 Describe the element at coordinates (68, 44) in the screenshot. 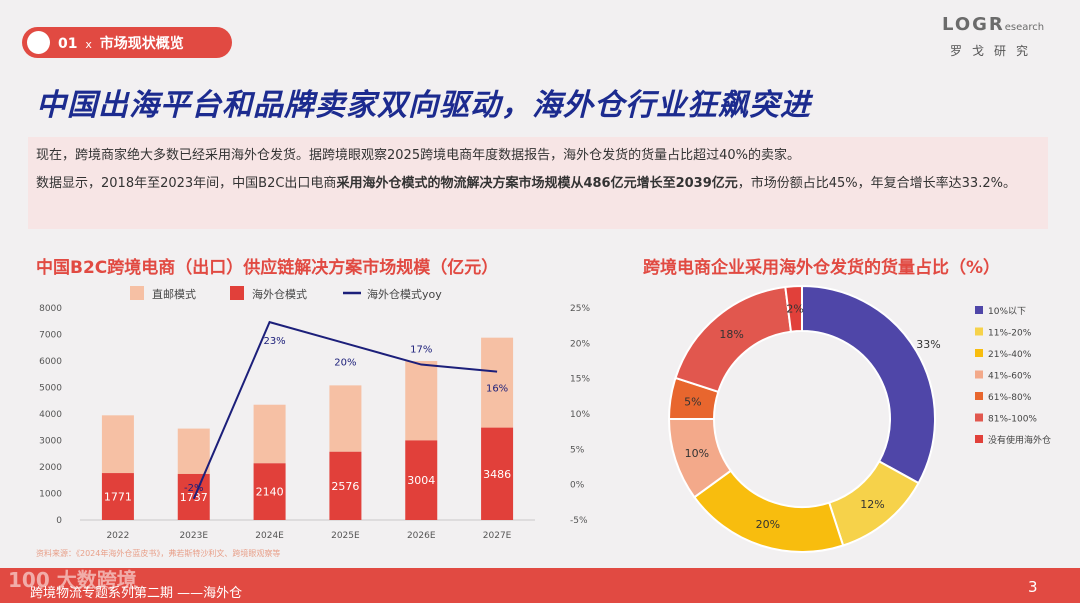

I see `section-number: 01` at that location.